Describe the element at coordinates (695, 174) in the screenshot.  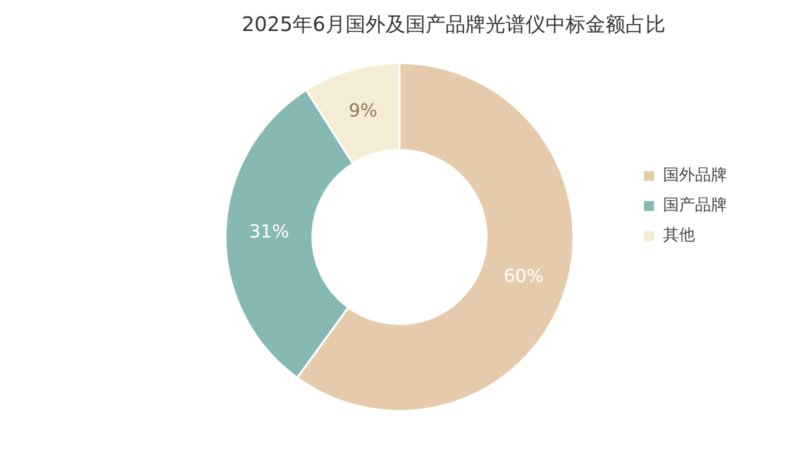
I see `legend-label: 国外品牌` at that location.